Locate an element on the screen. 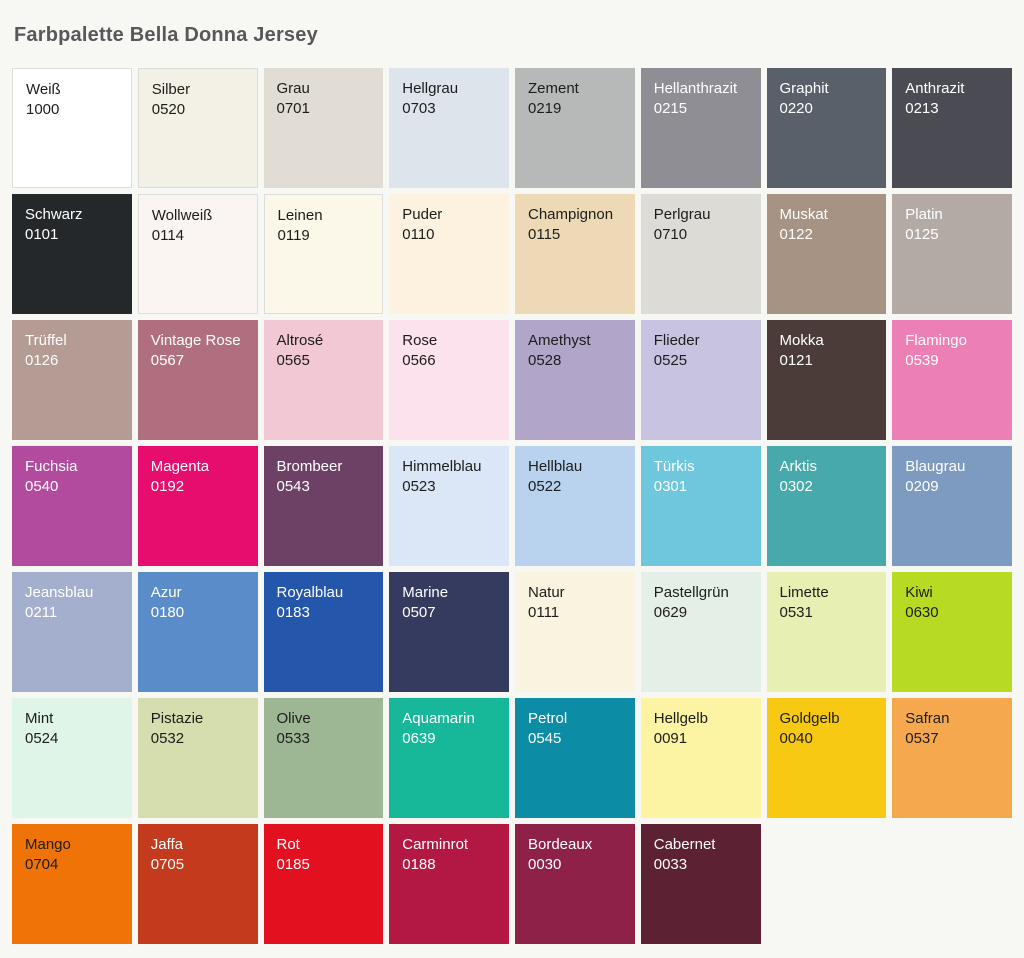  color-name: Flamingo is located at coordinates (936, 340).